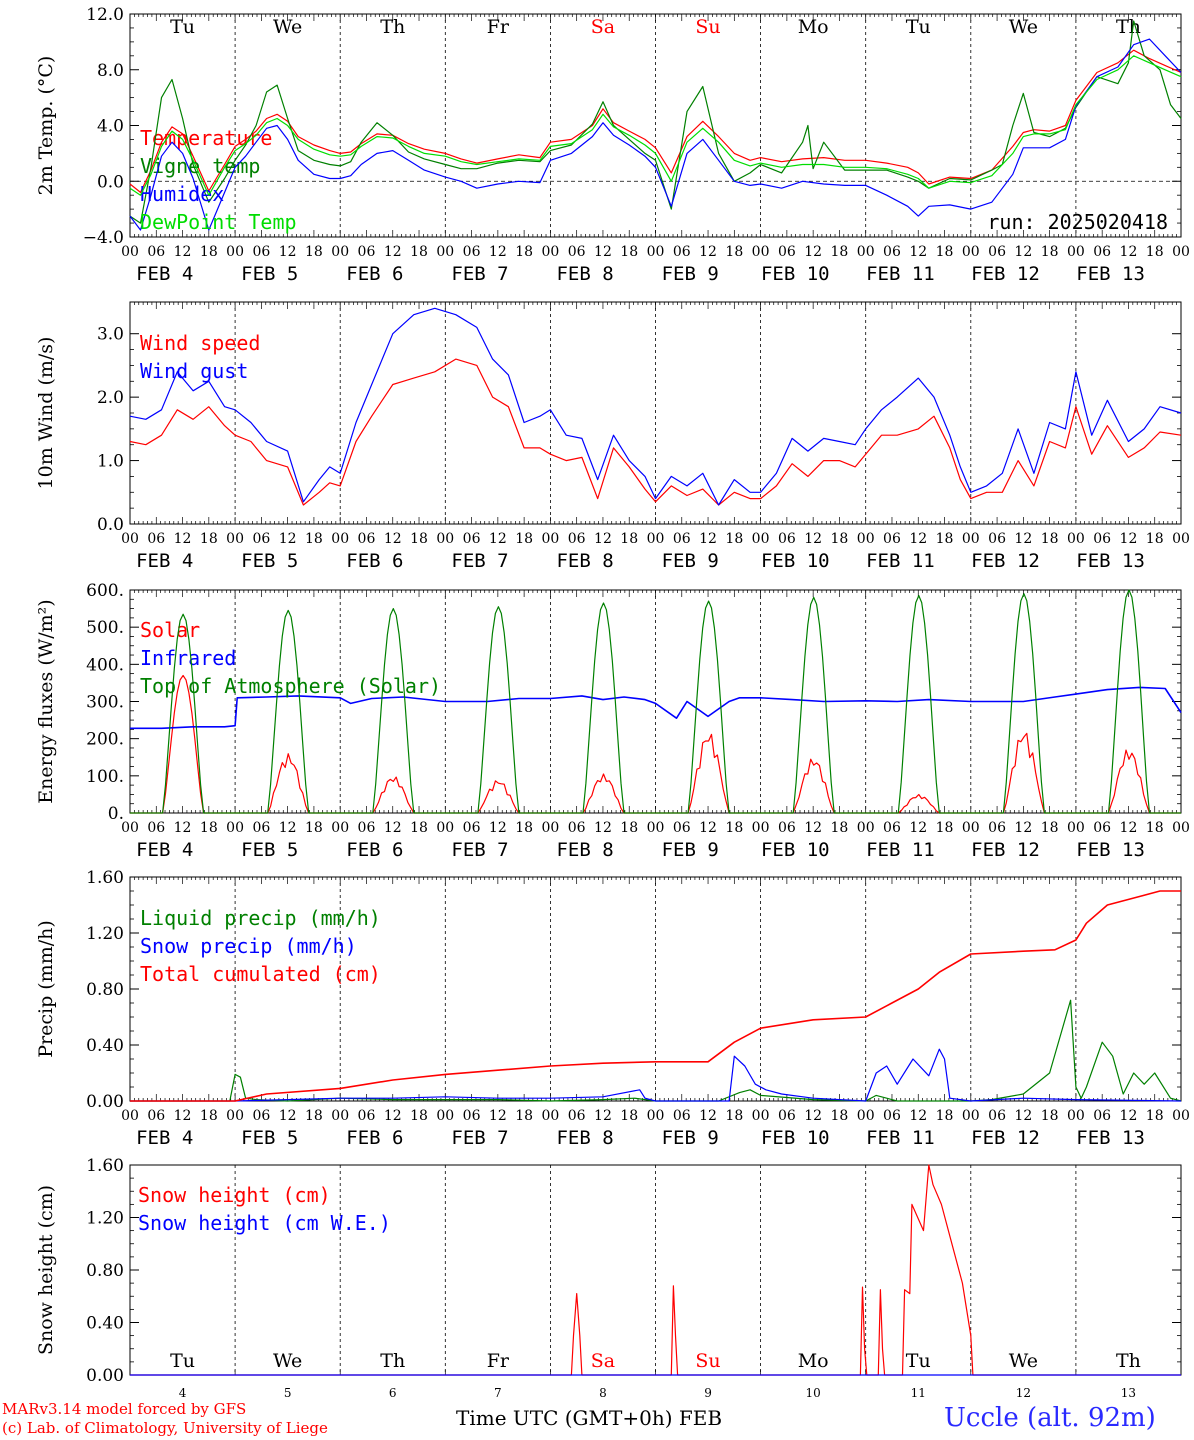 This screenshot has height=1440, width=1194. What do you see at coordinates (200, 343) in the screenshot?
I see `legend-entry: Wind speed` at bounding box center [200, 343].